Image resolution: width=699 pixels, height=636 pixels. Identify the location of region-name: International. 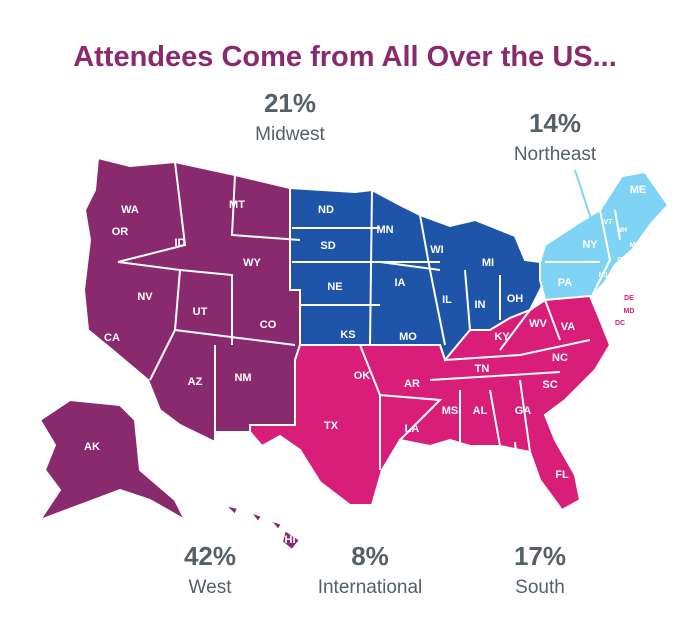
(370, 587).